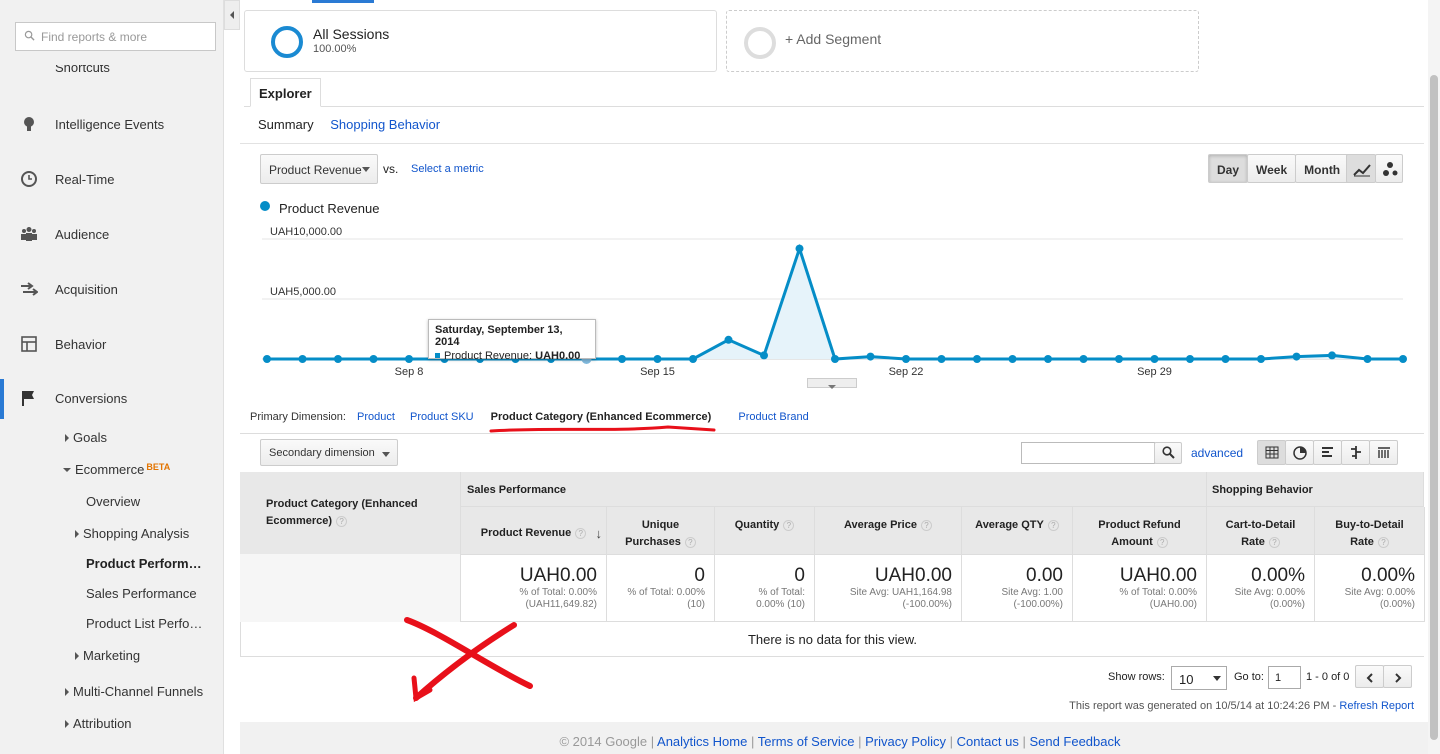  I want to click on pie-view-button, so click(1299, 452).